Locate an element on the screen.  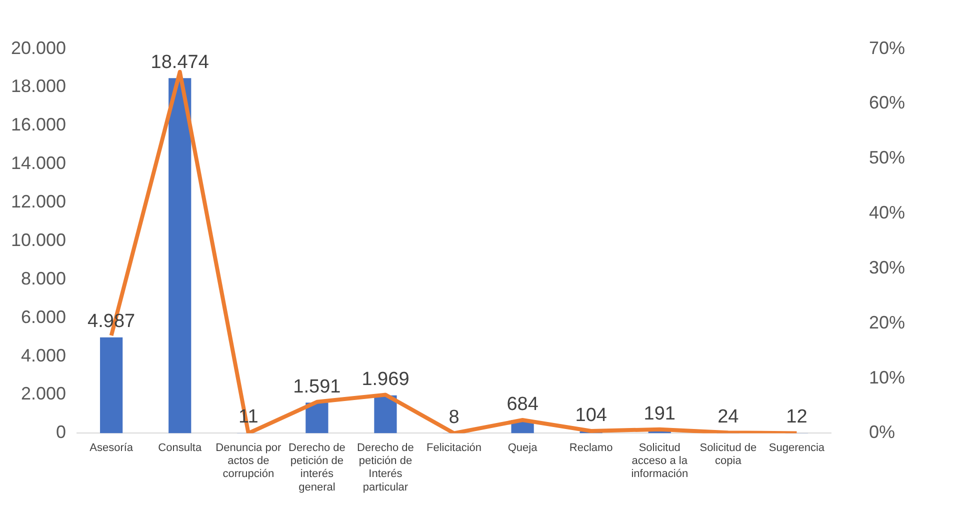
y-tick-label: 4.000 is located at coordinates (43, 355).